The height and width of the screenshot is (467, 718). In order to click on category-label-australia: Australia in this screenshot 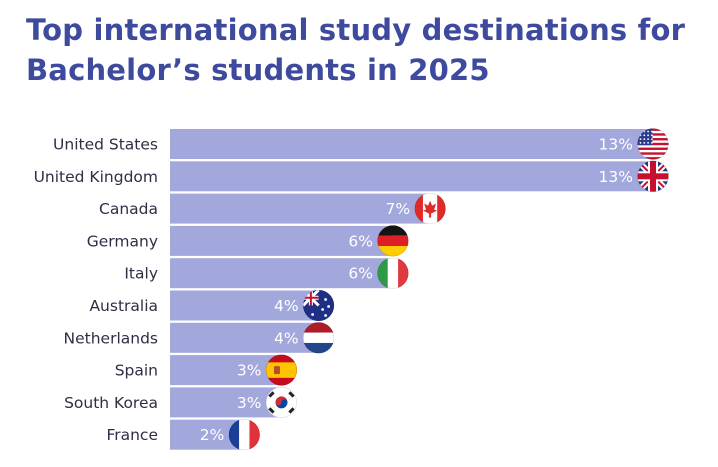, I will do `click(123, 306)`.